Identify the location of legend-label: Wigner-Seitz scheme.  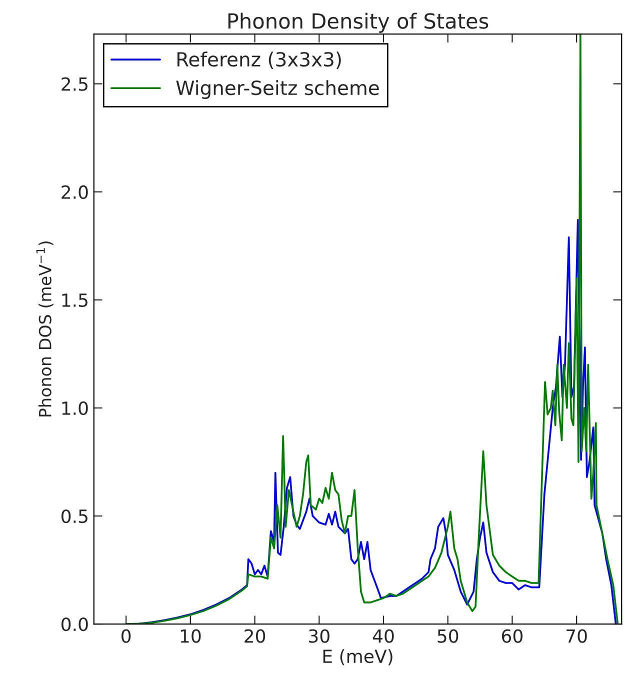
(277, 89).